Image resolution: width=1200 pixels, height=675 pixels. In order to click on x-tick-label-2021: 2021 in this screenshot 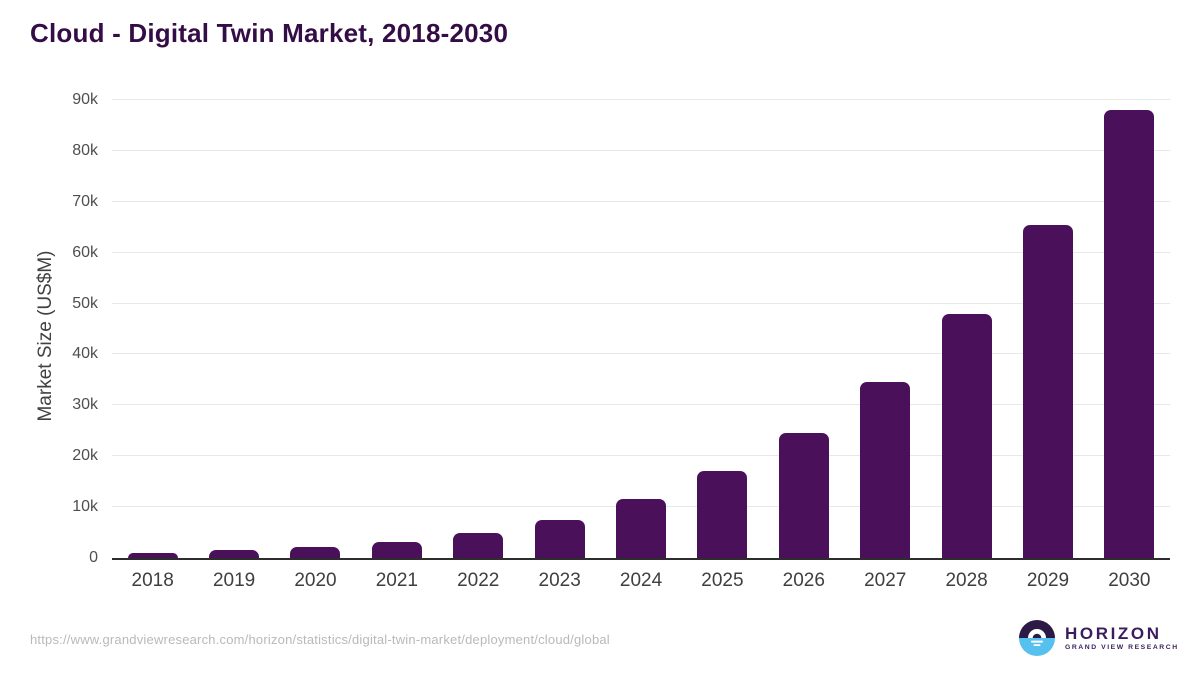, I will do `click(396, 580)`.